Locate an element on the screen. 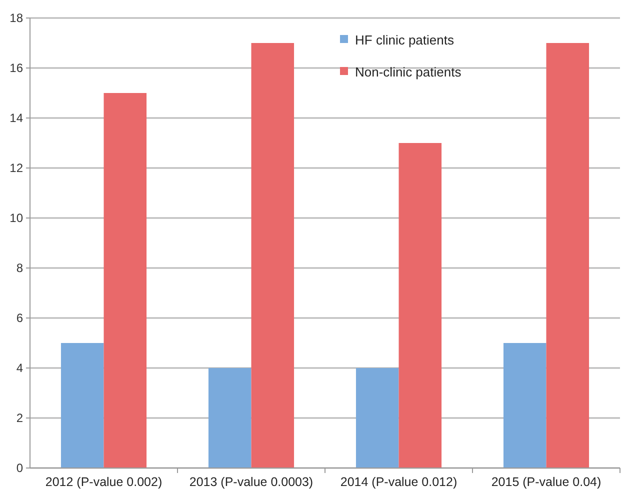 The image size is (624, 498). y-tick-label: 16 is located at coordinates (17, 68).